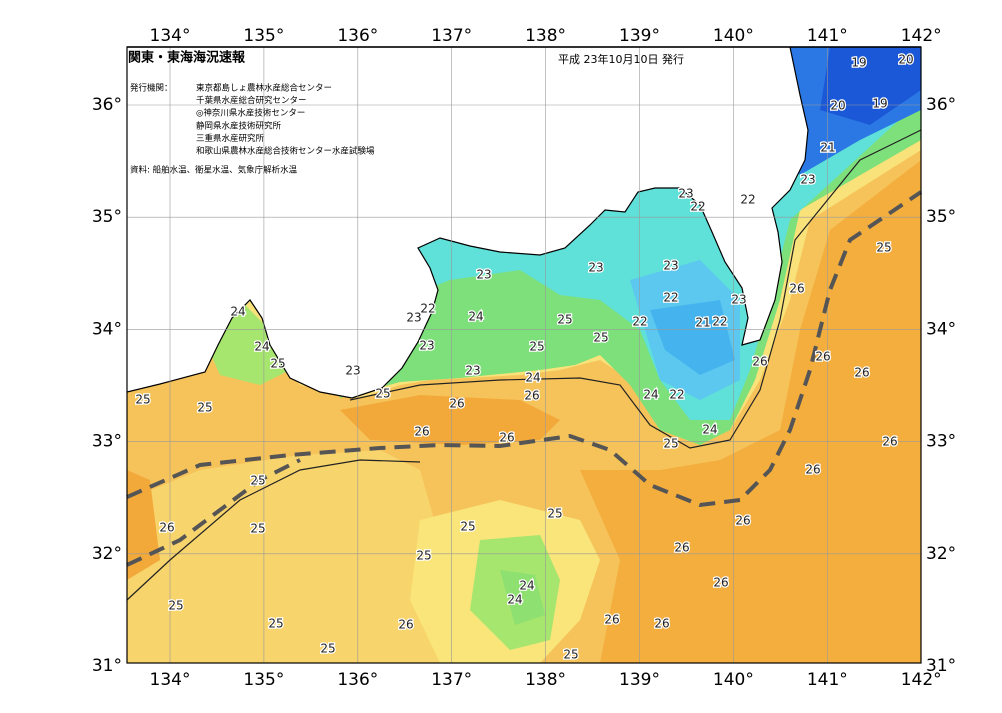  Describe the element at coordinates (264, 88) in the screenshot. I see `agency: 東京都島しょ農林水産総合センター` at that location.